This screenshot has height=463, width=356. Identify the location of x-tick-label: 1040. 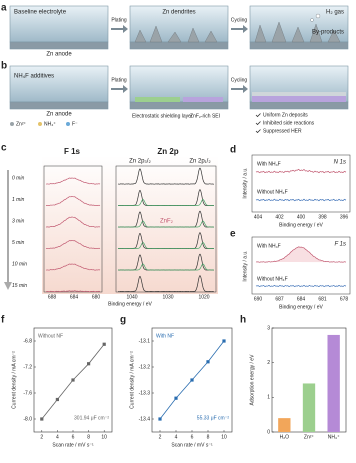
(131, 297).